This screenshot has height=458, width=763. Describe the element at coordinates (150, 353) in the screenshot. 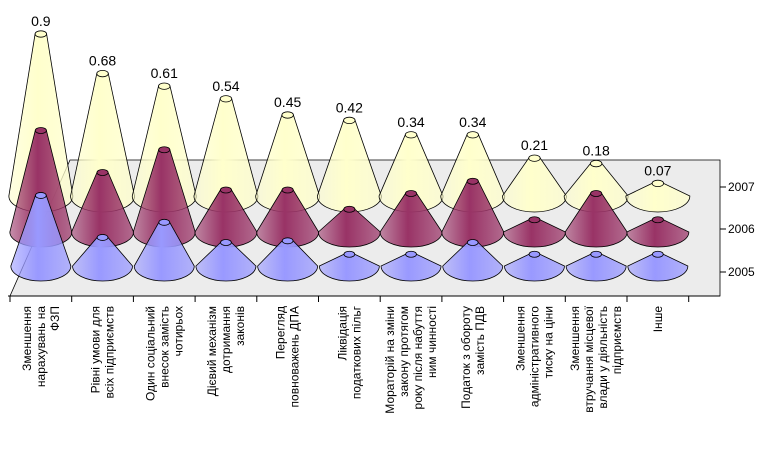

I see `category-label: Один соціальний` at that location.